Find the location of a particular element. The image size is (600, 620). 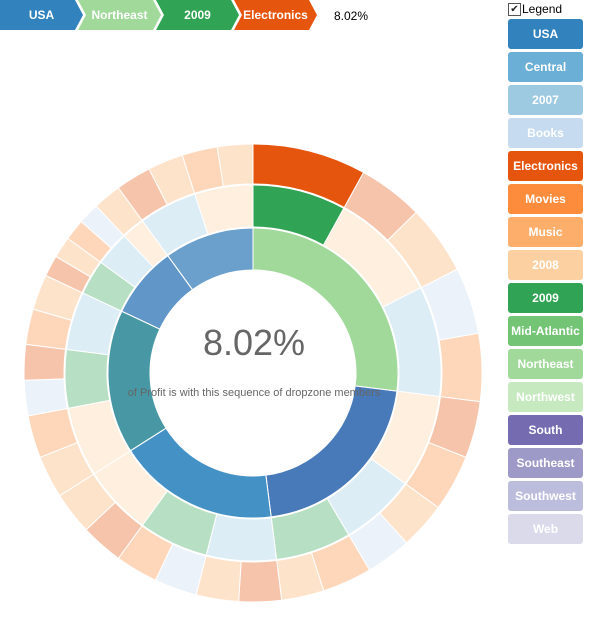

legend-item-2008: 2008 is located at coordinates (545, 265).